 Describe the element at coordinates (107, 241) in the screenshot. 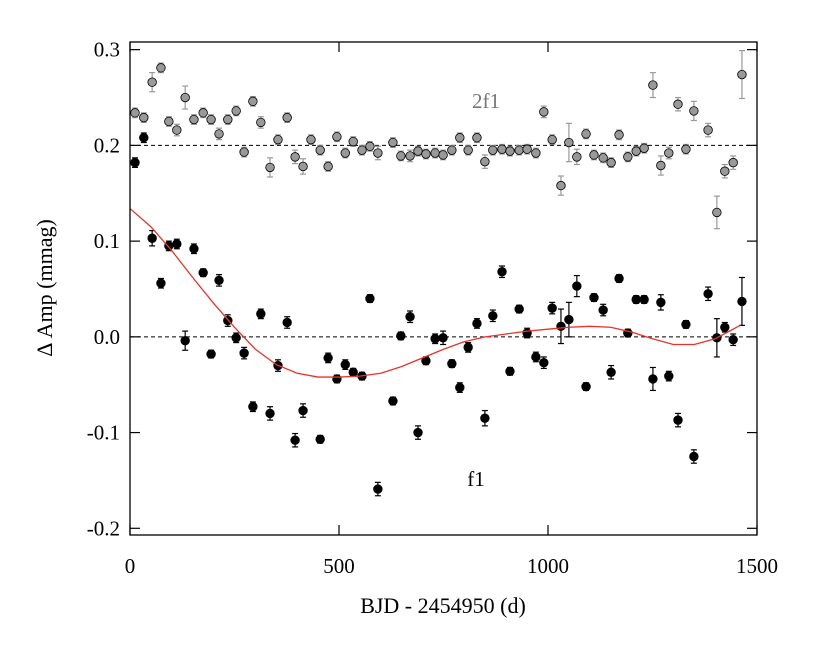

I see `y-tick-label: 0.1` at that location.